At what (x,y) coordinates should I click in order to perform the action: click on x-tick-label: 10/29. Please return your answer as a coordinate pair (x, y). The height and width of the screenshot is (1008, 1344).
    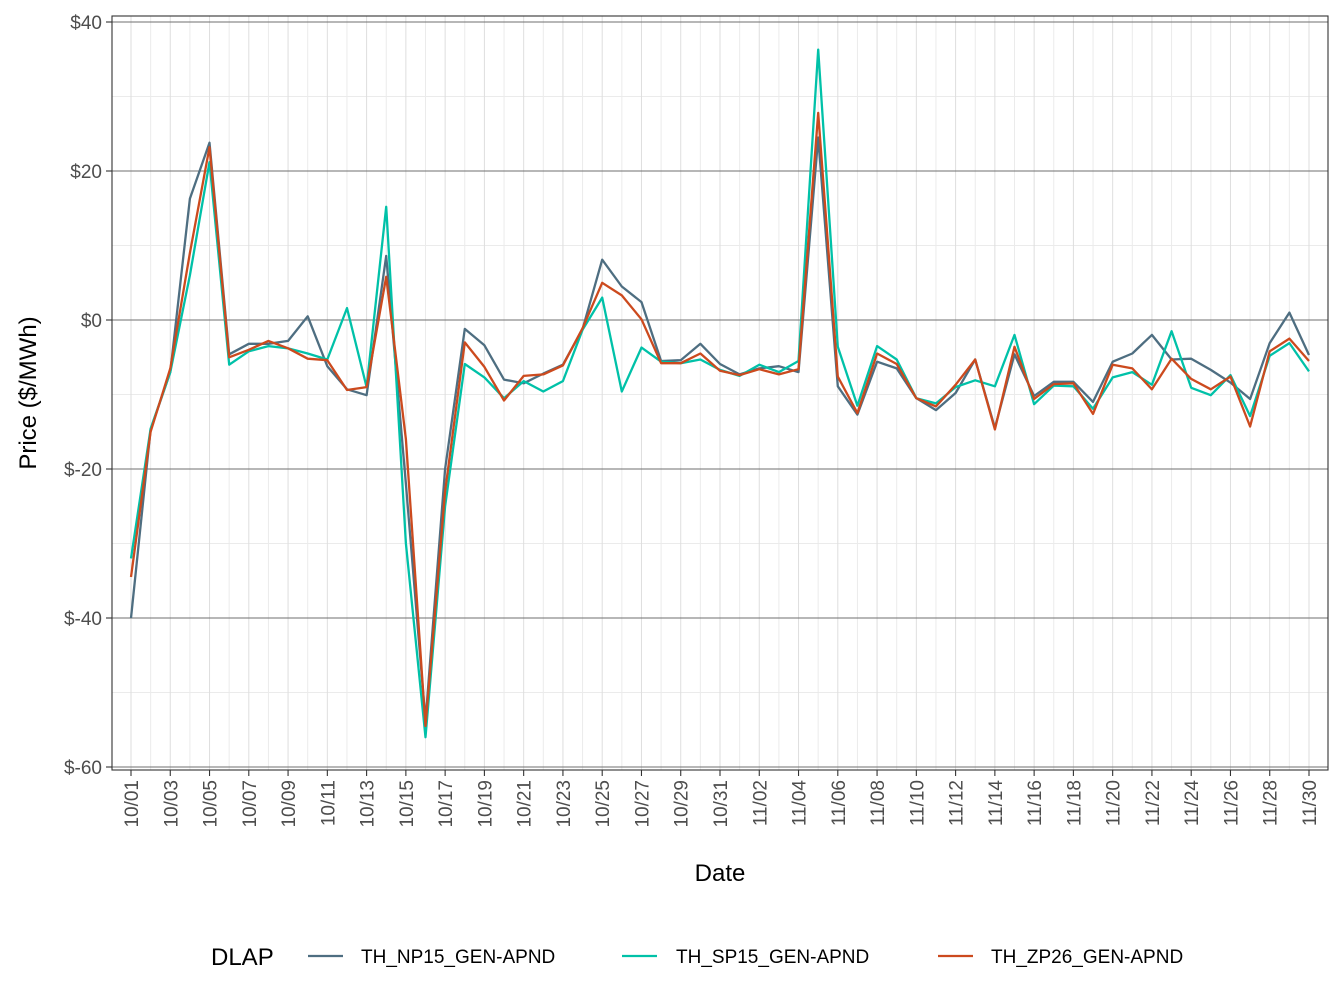
    Looking at the image, I should click on (682, 804).